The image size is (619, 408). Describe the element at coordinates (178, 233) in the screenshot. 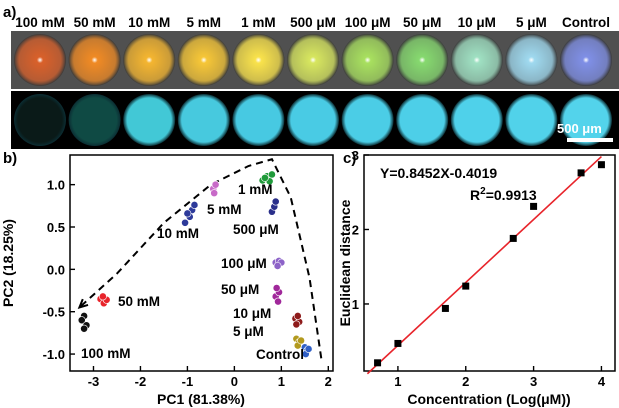

I see `pca-point-label: 10 mM` at that location.